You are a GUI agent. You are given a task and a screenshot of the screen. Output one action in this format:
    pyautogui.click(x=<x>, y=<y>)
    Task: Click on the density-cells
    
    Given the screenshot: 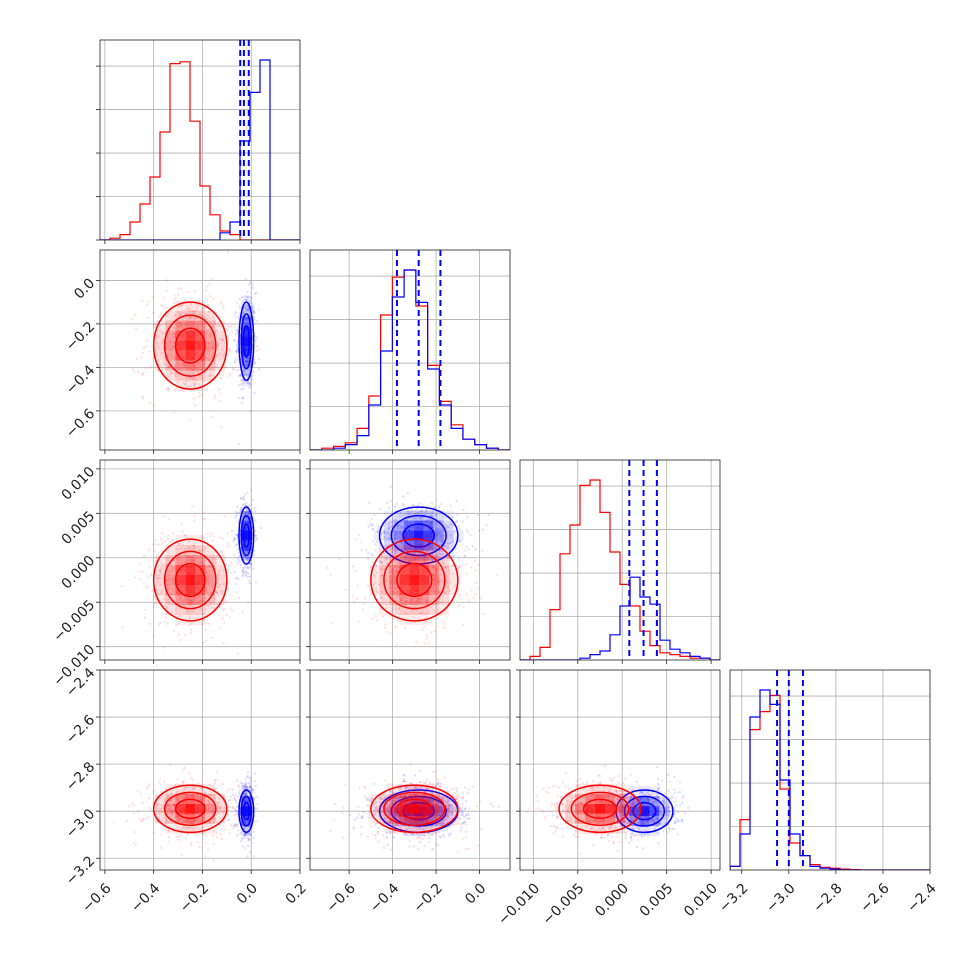 What is the action you would take?
    pyautogui.click(x=246, y=341)
    